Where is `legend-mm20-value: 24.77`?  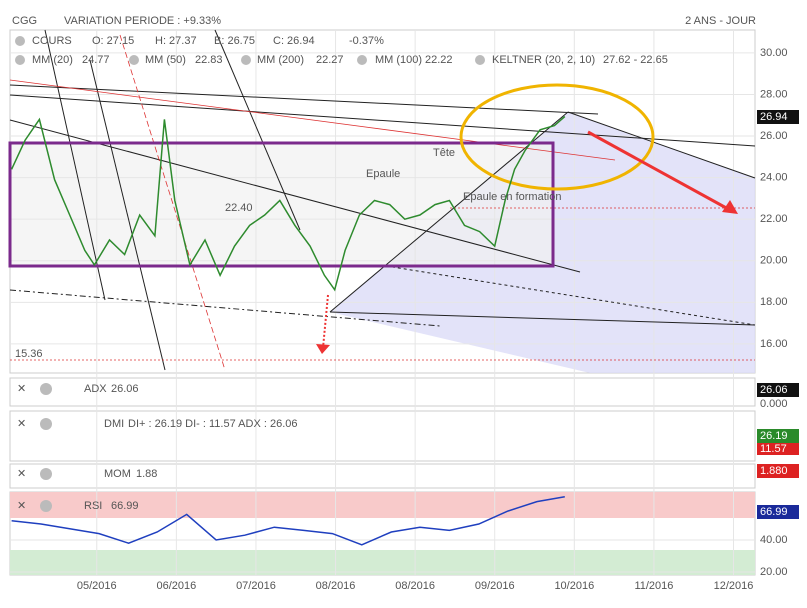
legend-mm20-value: 24.77 is located at coordinates (96, 60).